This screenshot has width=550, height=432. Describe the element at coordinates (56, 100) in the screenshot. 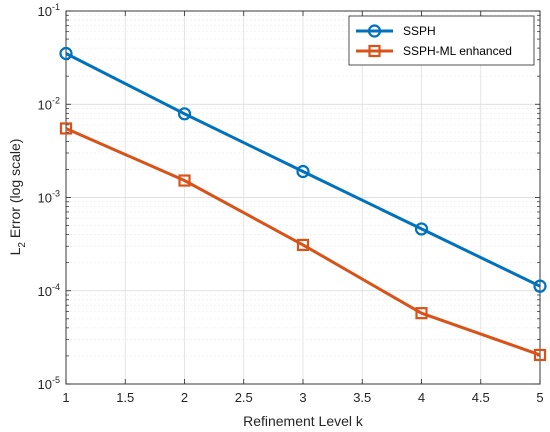

I see `y-tick-label-exponent: -2` at that location.